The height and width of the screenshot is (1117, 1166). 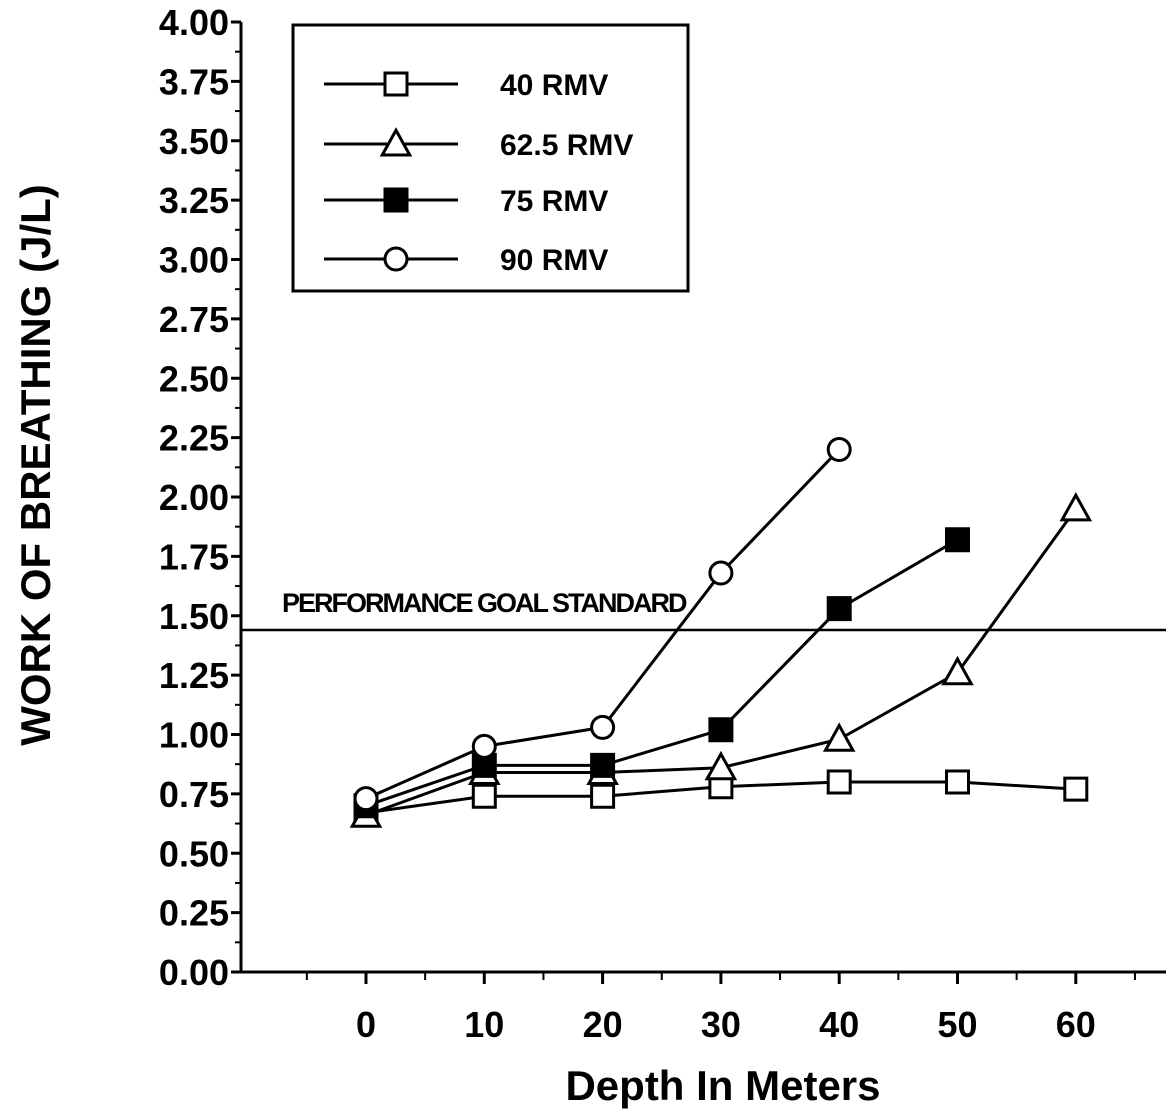 What do you see at coordinates (957, 1024) in the screenshot?
I see `x-tick-label: 50` at bounding box center [957, 1024].